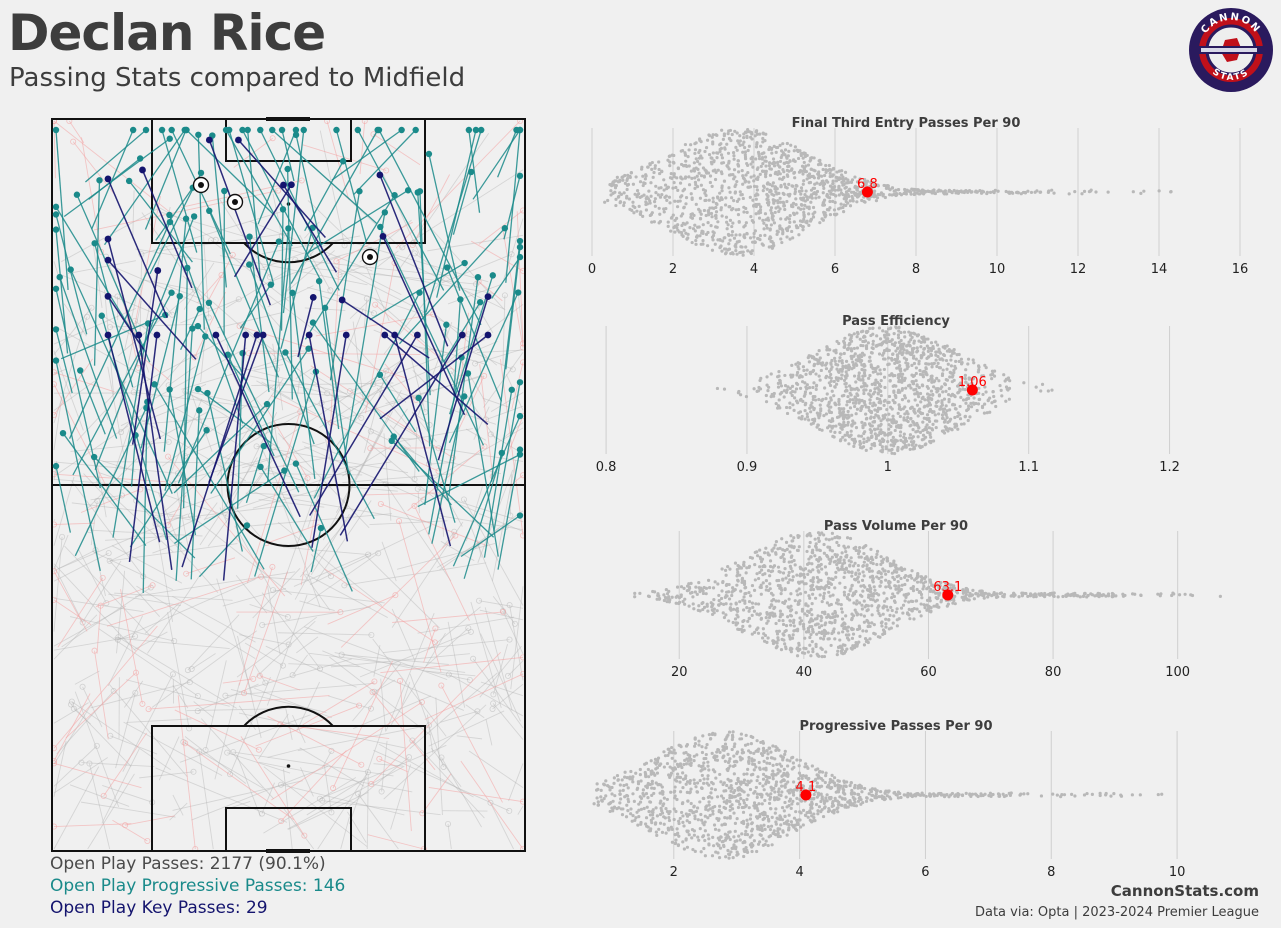  I want to click on key-pass-end, so click(309, 335).